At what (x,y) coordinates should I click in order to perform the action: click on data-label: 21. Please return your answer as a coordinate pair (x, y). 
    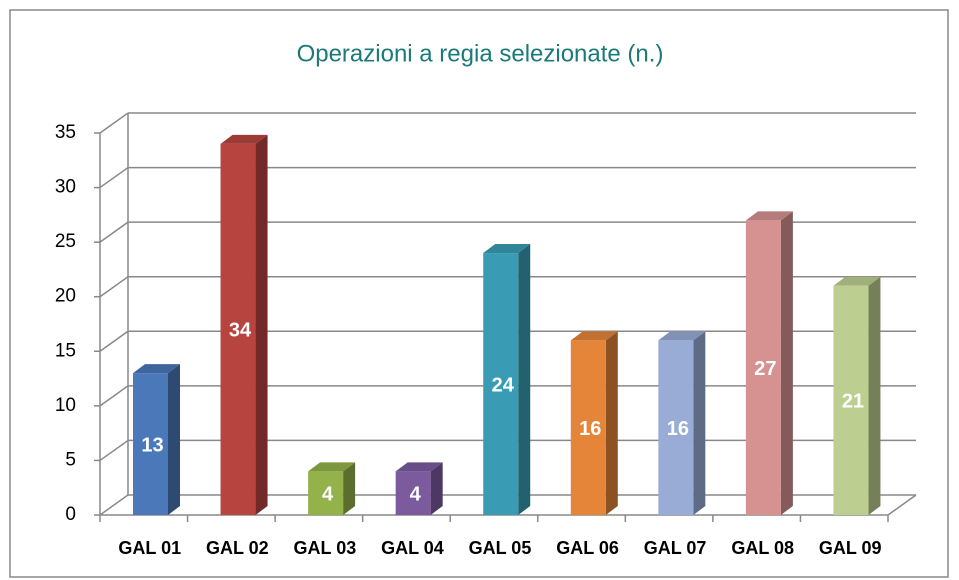
    Looking at the image, I should click on (853, 402).